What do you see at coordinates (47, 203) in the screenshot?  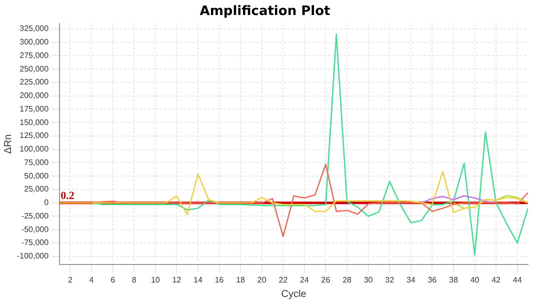 I see `y-tick-label: 0` at bounding box center [47, 203].